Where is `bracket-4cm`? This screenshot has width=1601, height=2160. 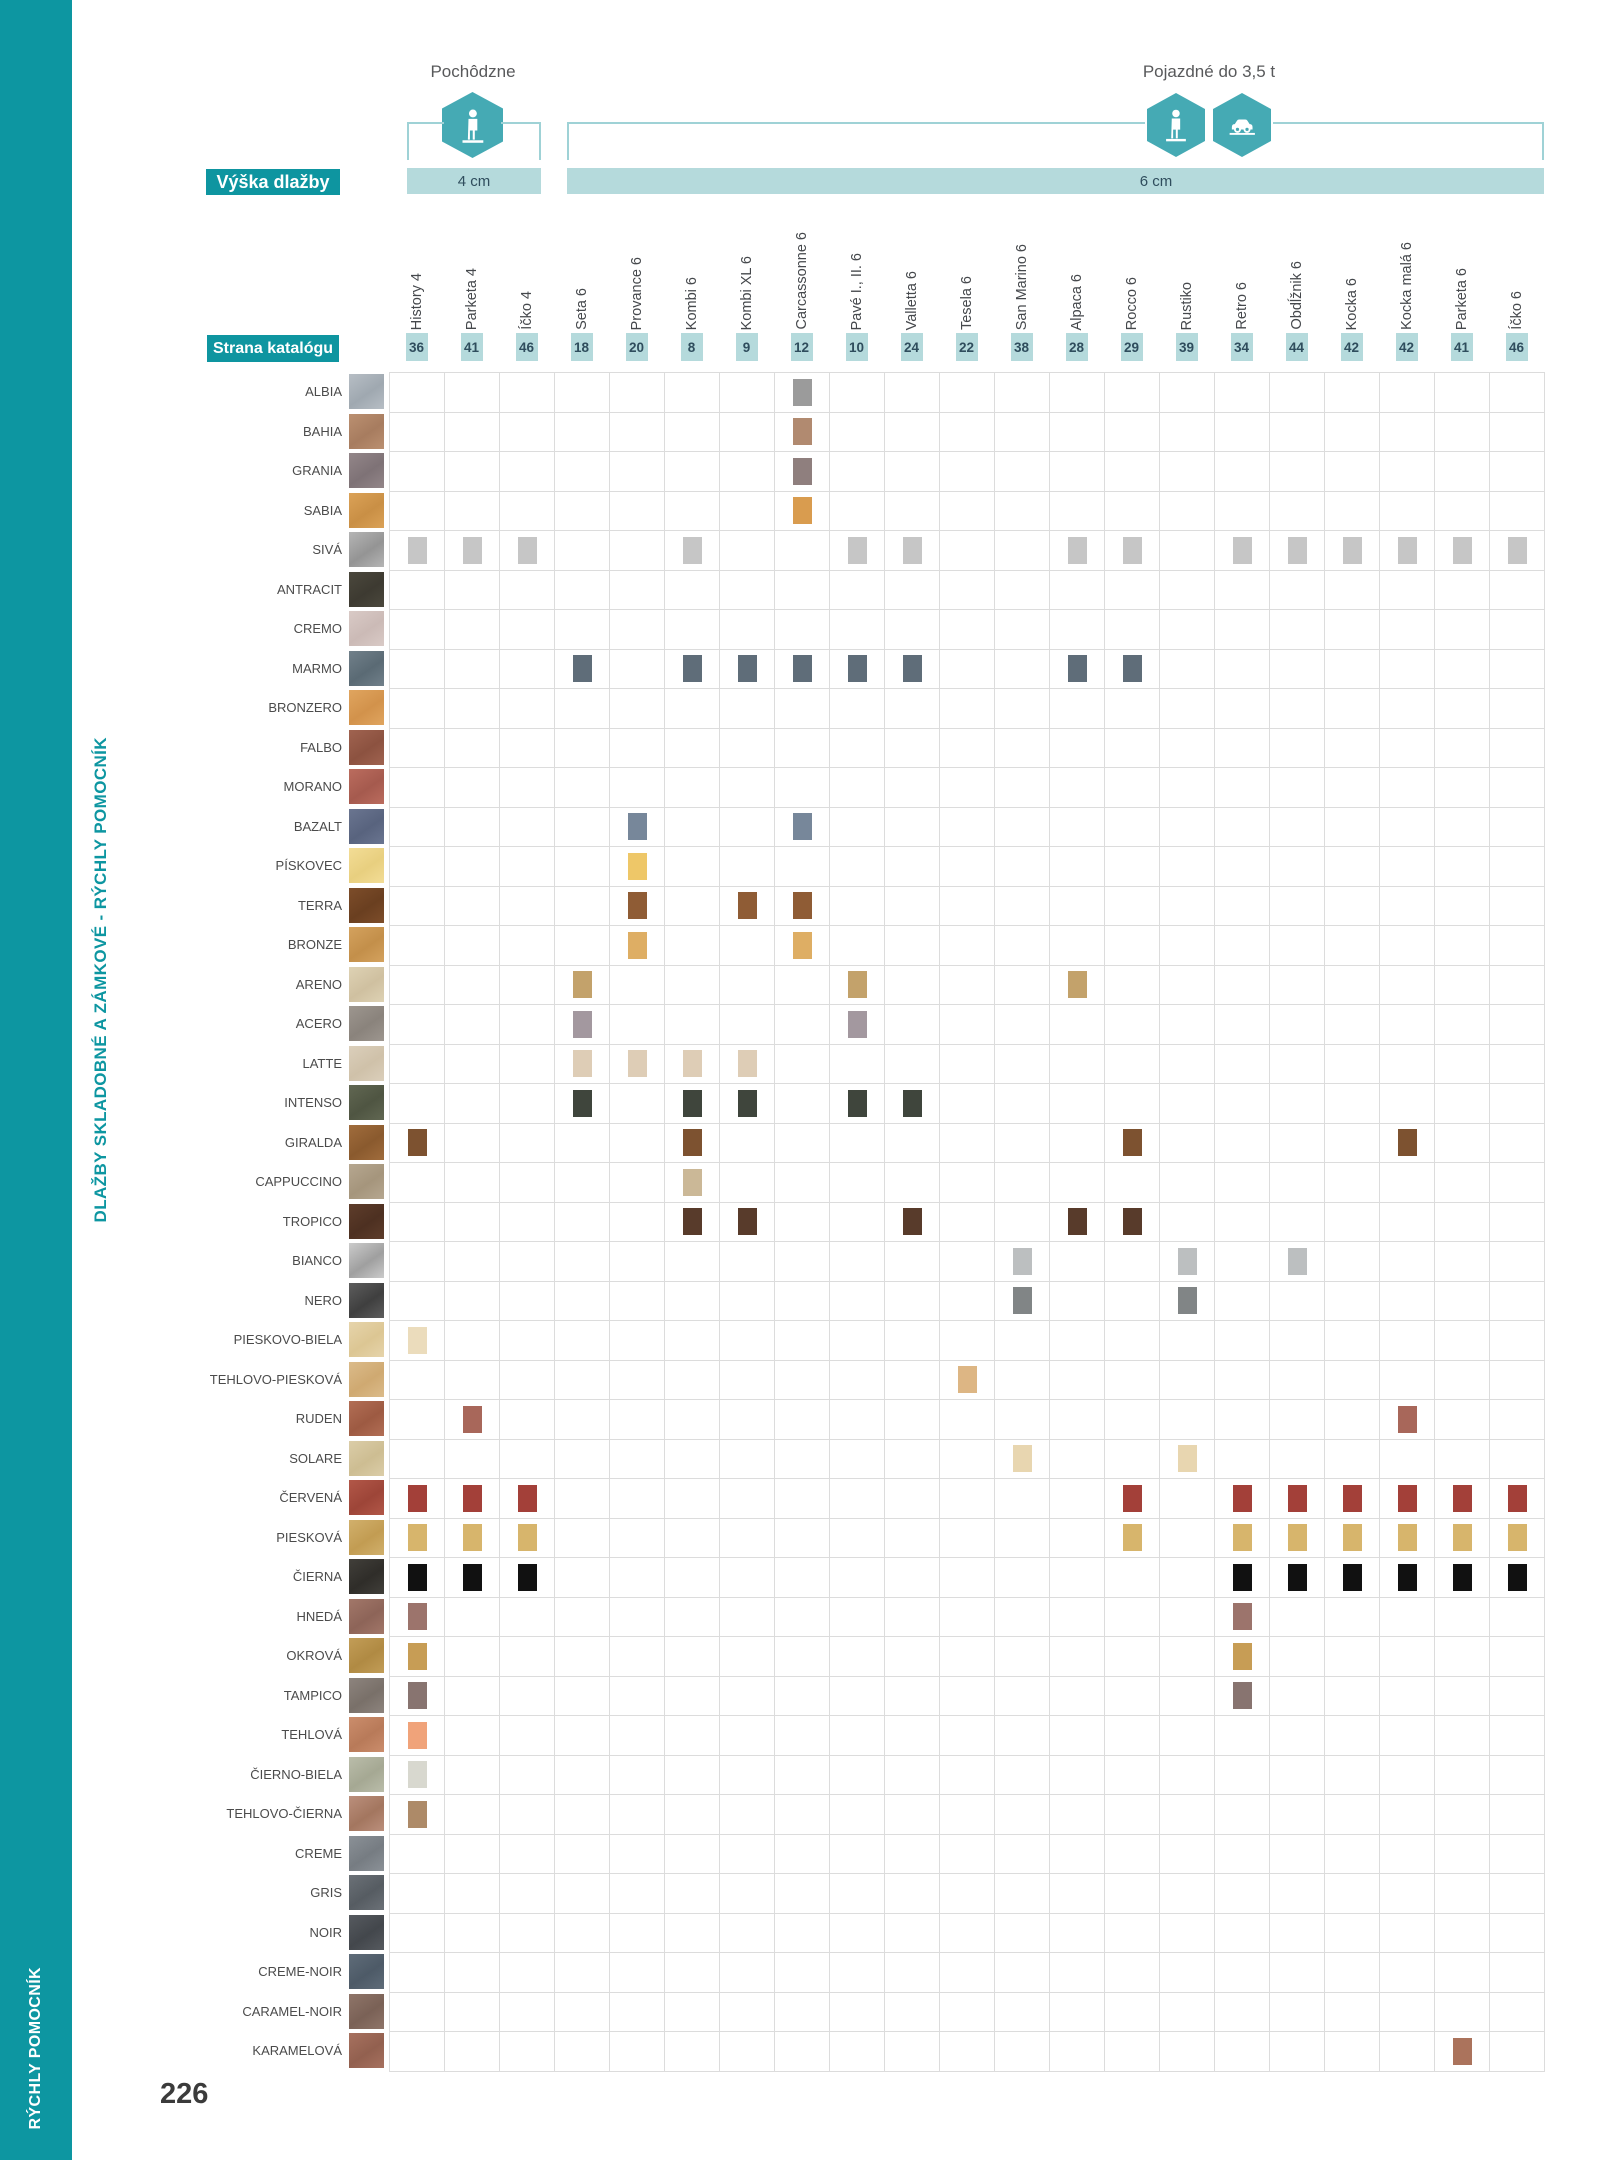
bracket-4cm is located at coordinates (540, 141).